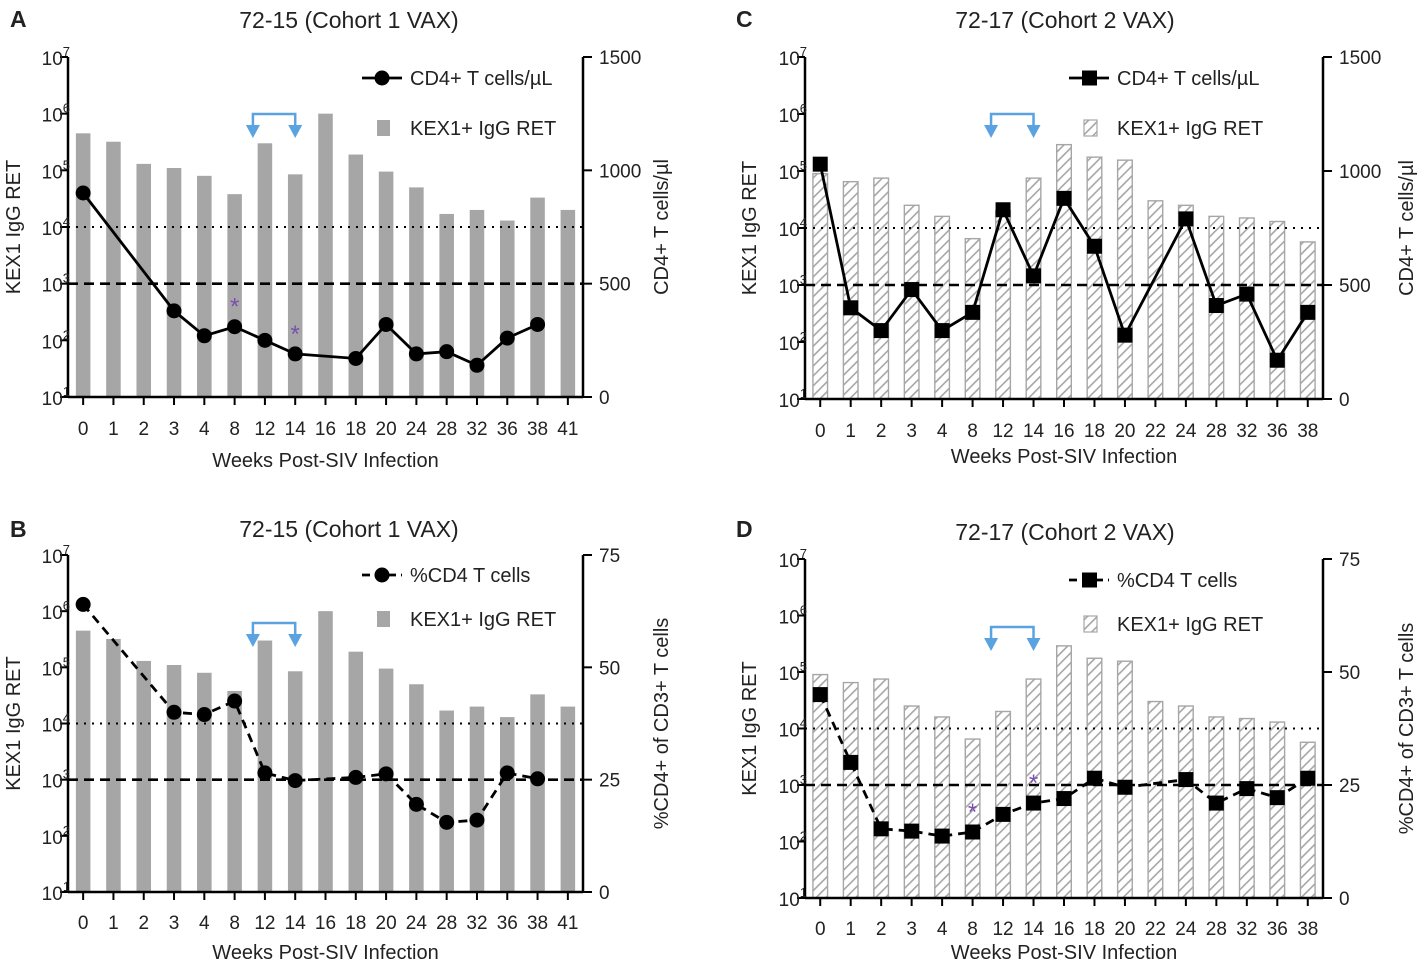 This screenshot has width=1417, height=962. Describe the element at coordinates (567, 429) in the screenshot. I see `x-tick-label: 41` at that location.